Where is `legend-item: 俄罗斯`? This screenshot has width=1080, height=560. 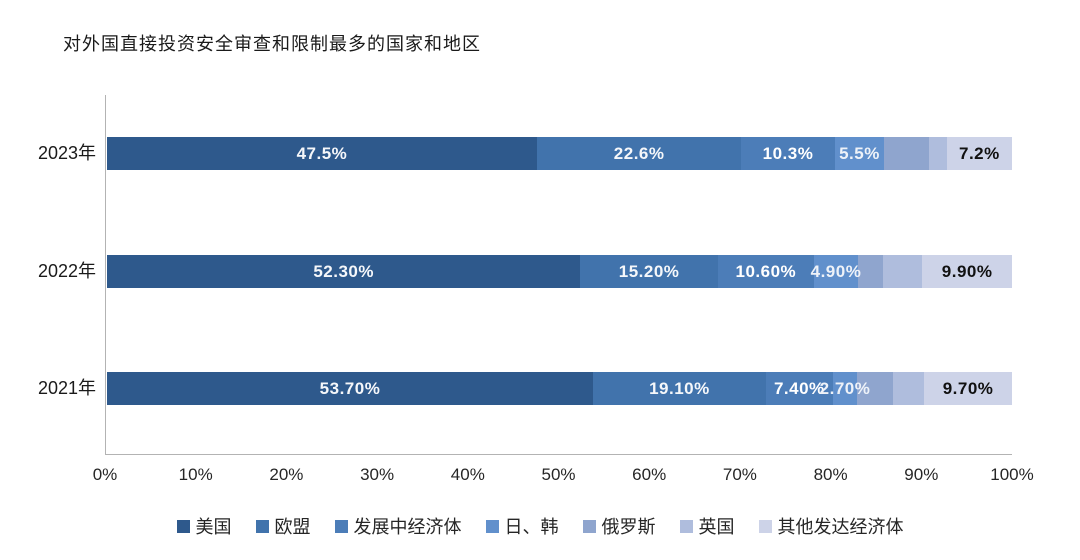 legend-item: 俄罗斯 is located at coordinates (619, 526).